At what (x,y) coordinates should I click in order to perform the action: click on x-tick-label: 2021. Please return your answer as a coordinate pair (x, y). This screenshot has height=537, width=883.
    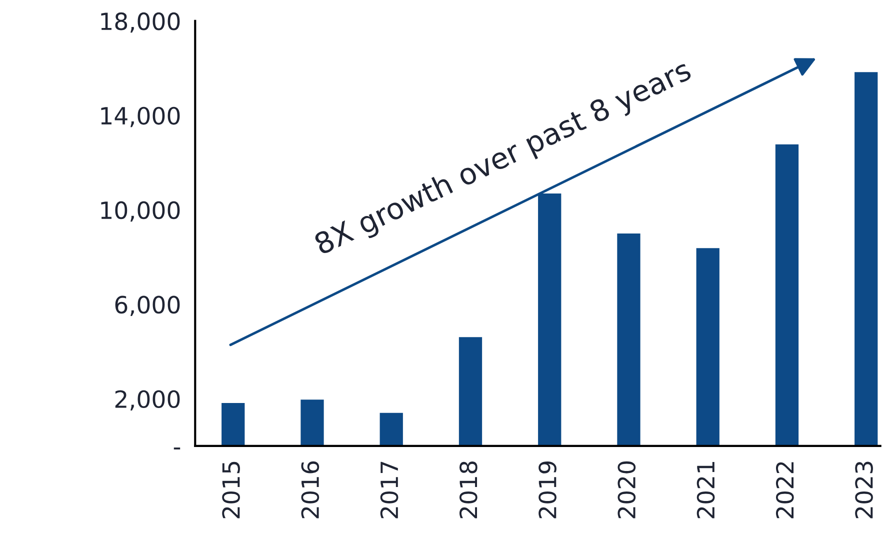
    Looking at the image, I should click on (705, 490).